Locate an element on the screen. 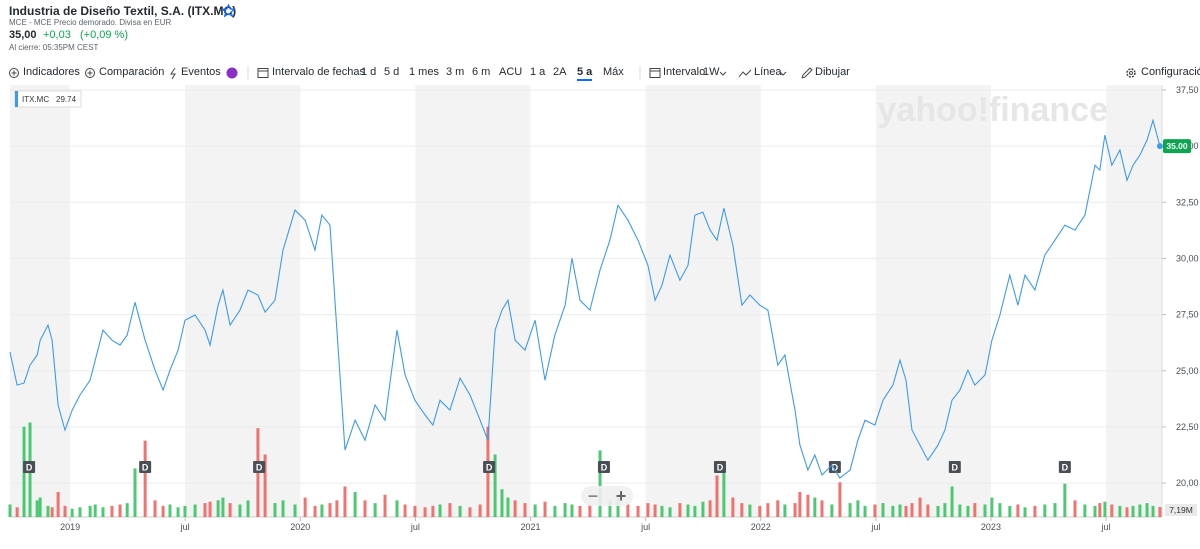  zoom-out-button: − is located at coordinates (593, 496).